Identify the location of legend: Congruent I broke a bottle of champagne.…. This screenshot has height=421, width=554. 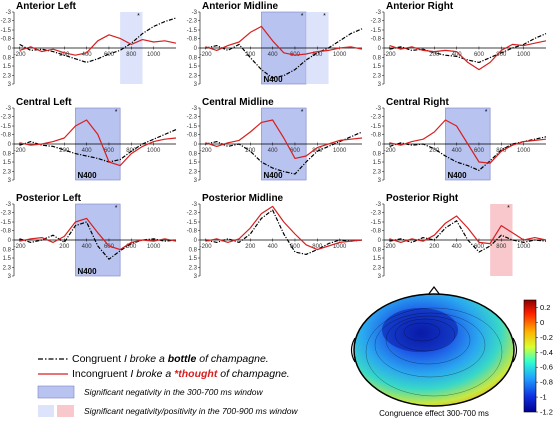
(167, 385).